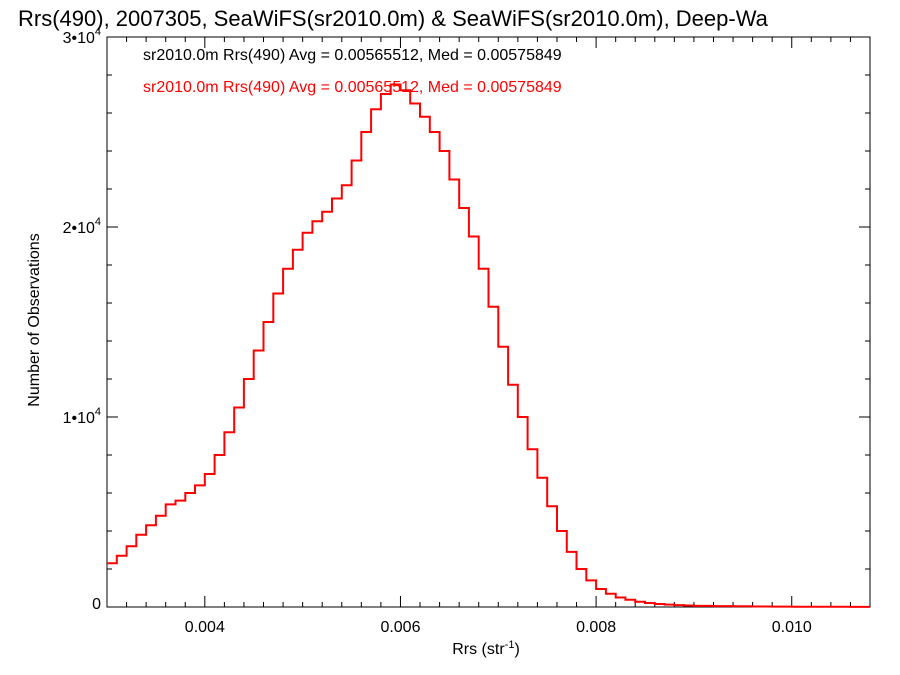  What do you see at coordinates (34, 319) in the screenshot?
I see `y-axis-label: Number of Observations` at bounding box center [34, 319].